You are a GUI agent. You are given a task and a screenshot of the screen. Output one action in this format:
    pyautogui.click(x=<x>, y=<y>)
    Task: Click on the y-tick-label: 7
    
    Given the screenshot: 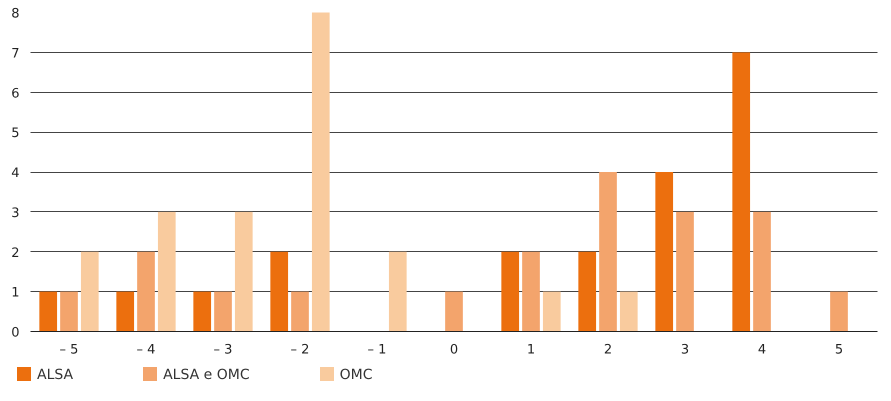 What is the action you would take?
    pyautogui.click(x=15, y=54)
    